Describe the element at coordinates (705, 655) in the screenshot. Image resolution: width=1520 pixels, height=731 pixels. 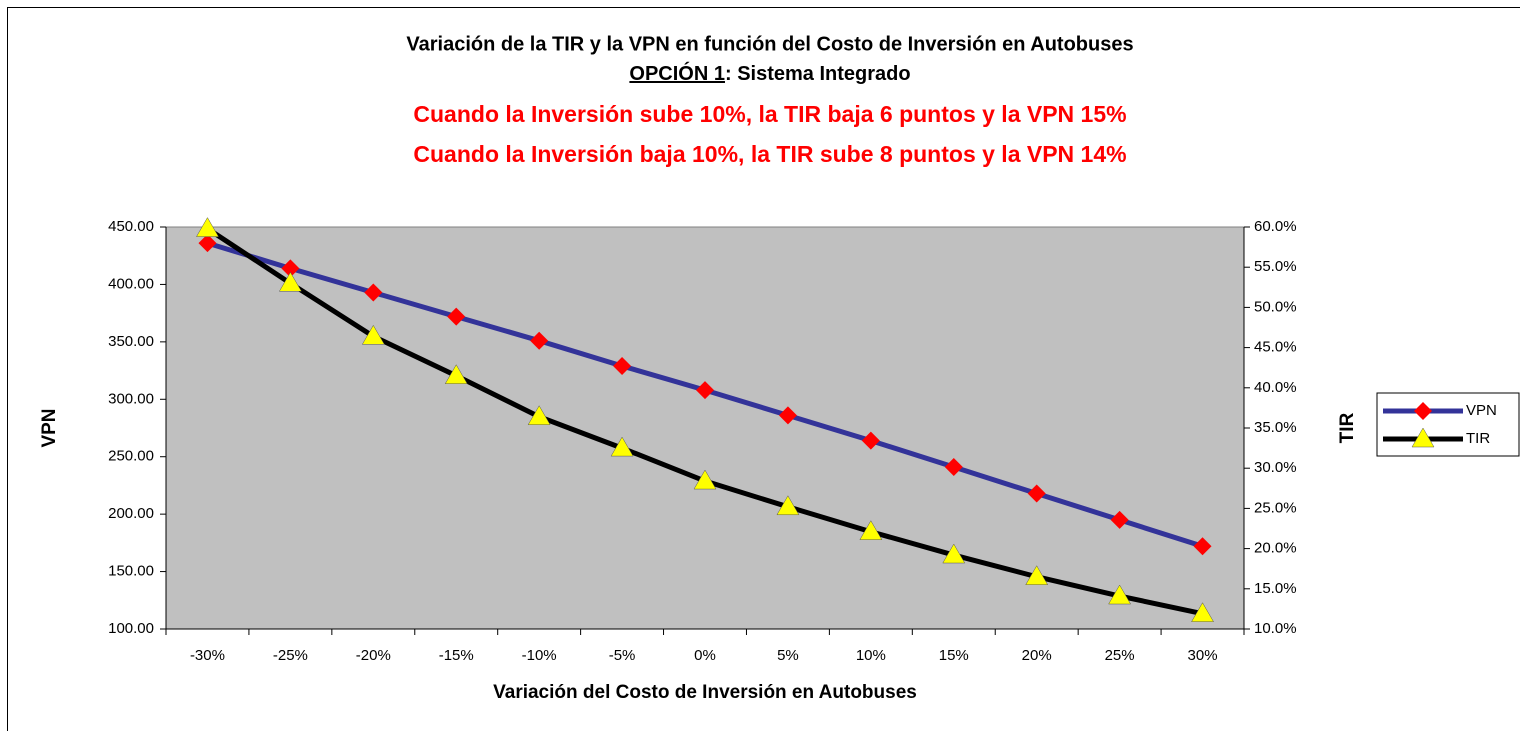
I see `x-tick-label: 0%` at that location.